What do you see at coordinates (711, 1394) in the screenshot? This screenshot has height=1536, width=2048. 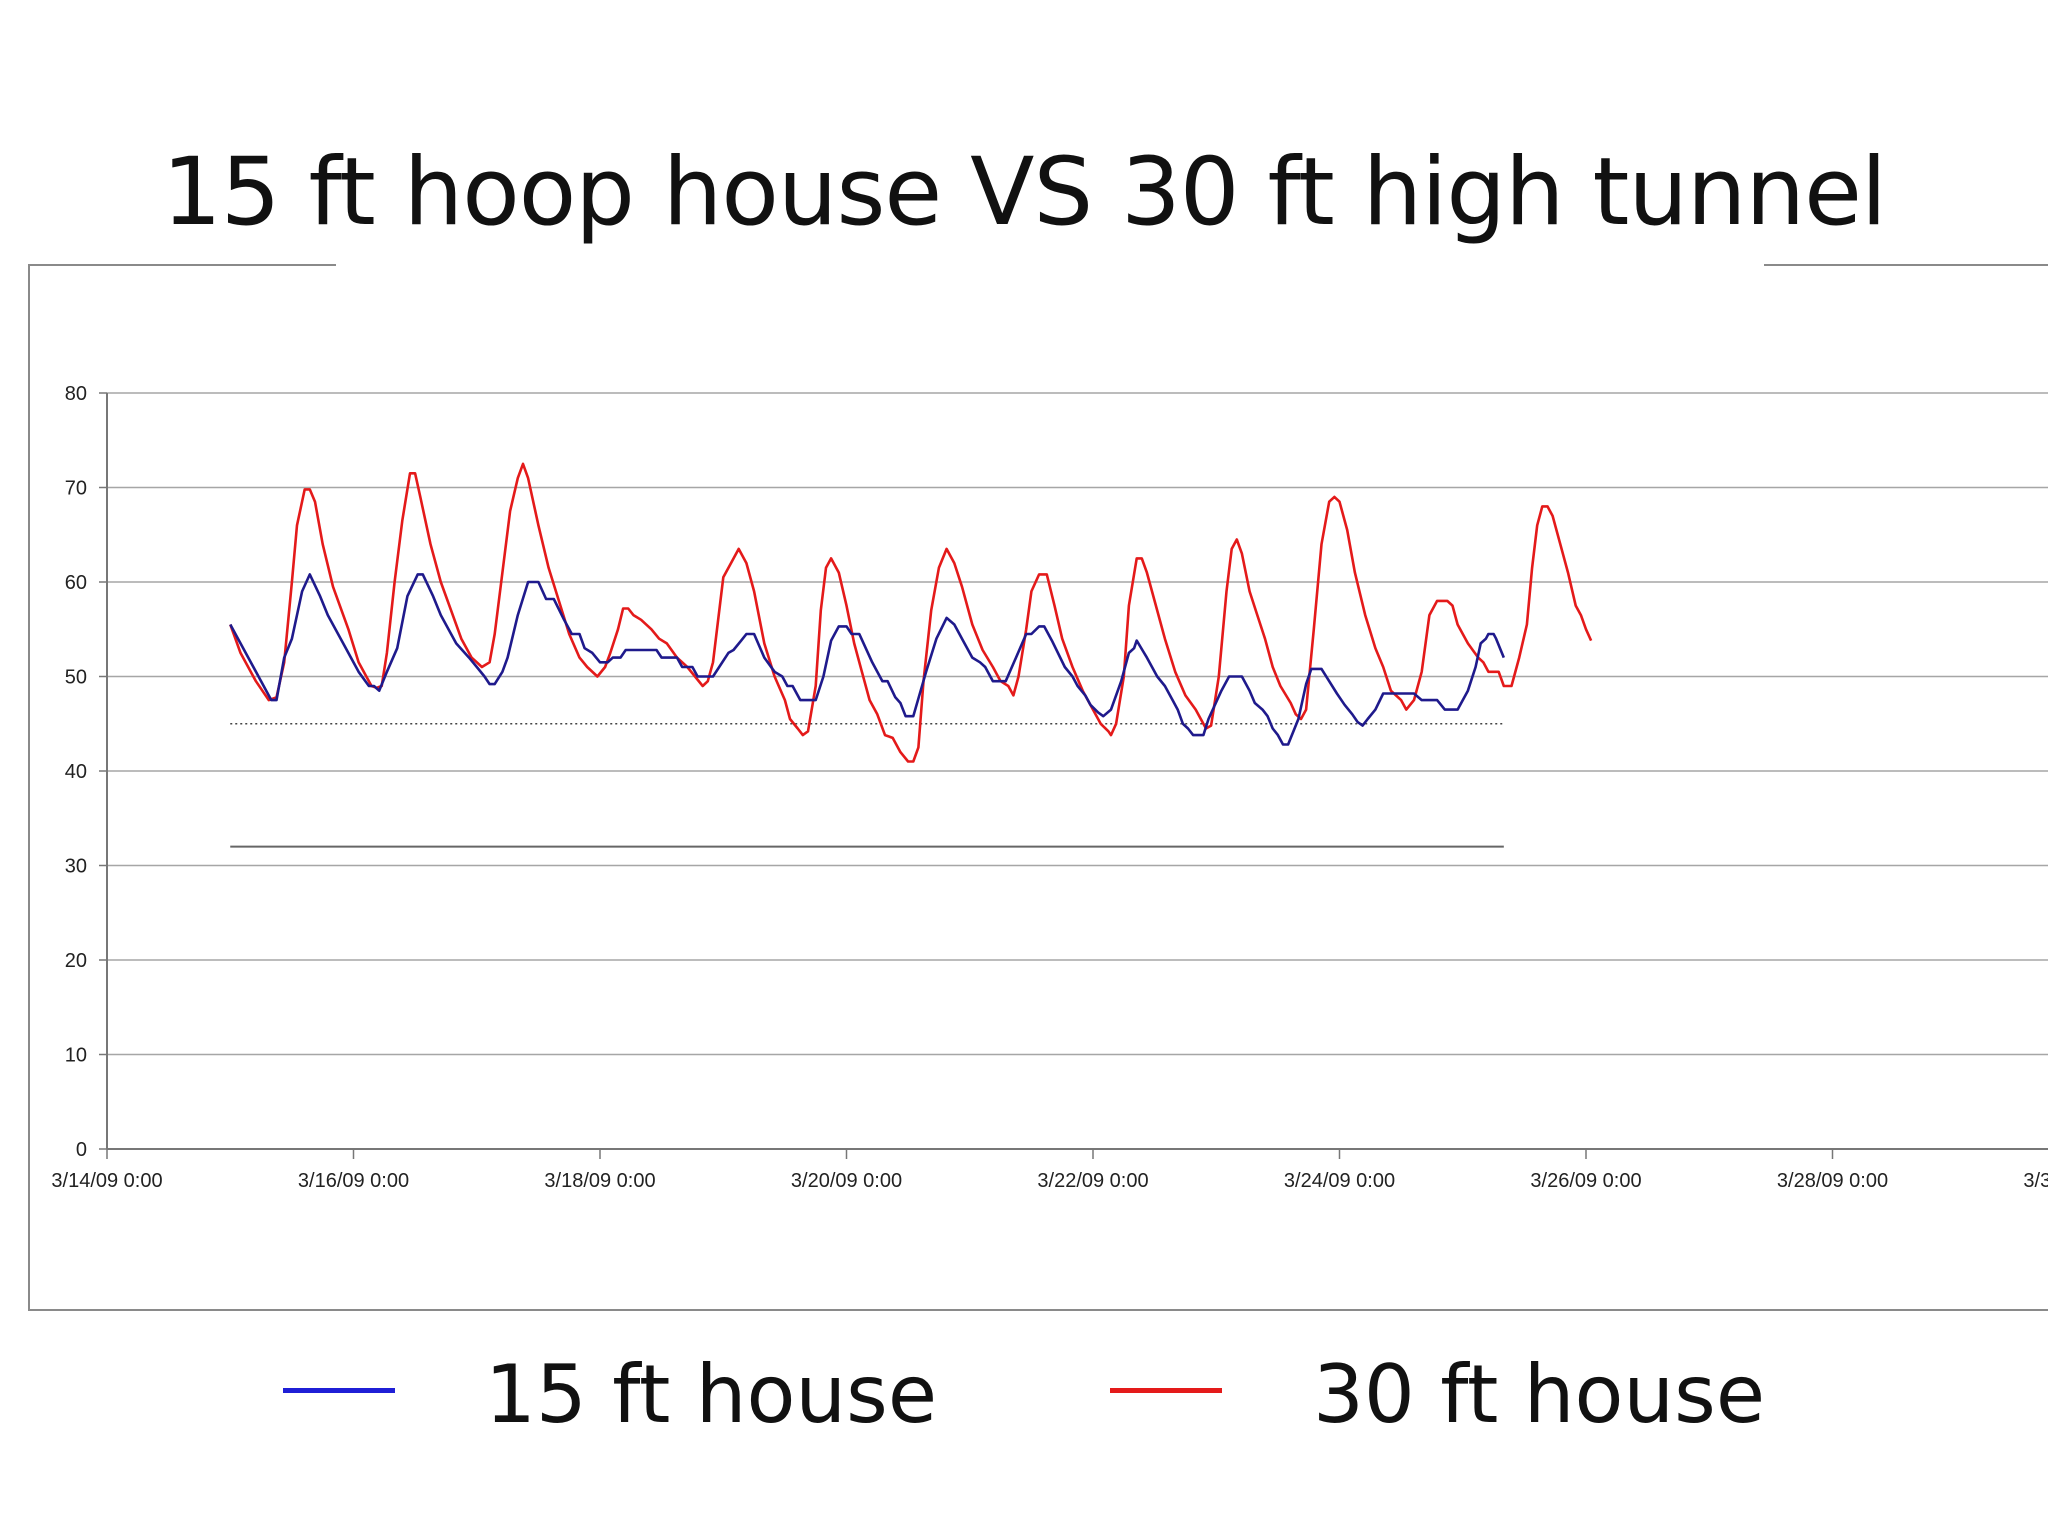 I see `legend-label-15-ft-house: 15 ft house` at bounding box center [711, 1394].